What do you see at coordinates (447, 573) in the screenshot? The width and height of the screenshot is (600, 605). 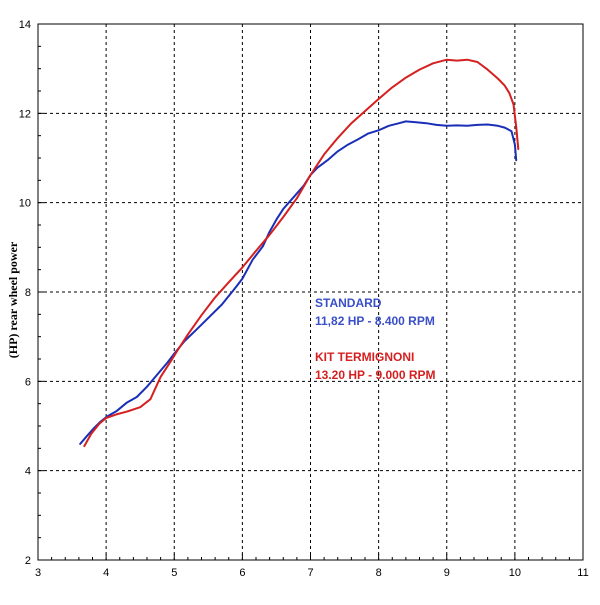 I see `x-tick-label: 9` at bounding box center [447, 573].